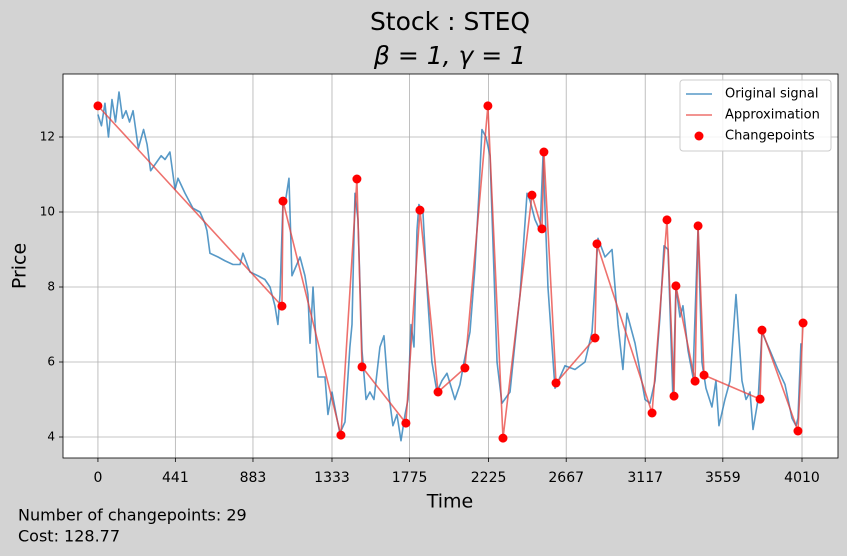 The width and height of the screenshot is (847, 556). I want to click on legend-label: Changepoints, so click(770, 136).